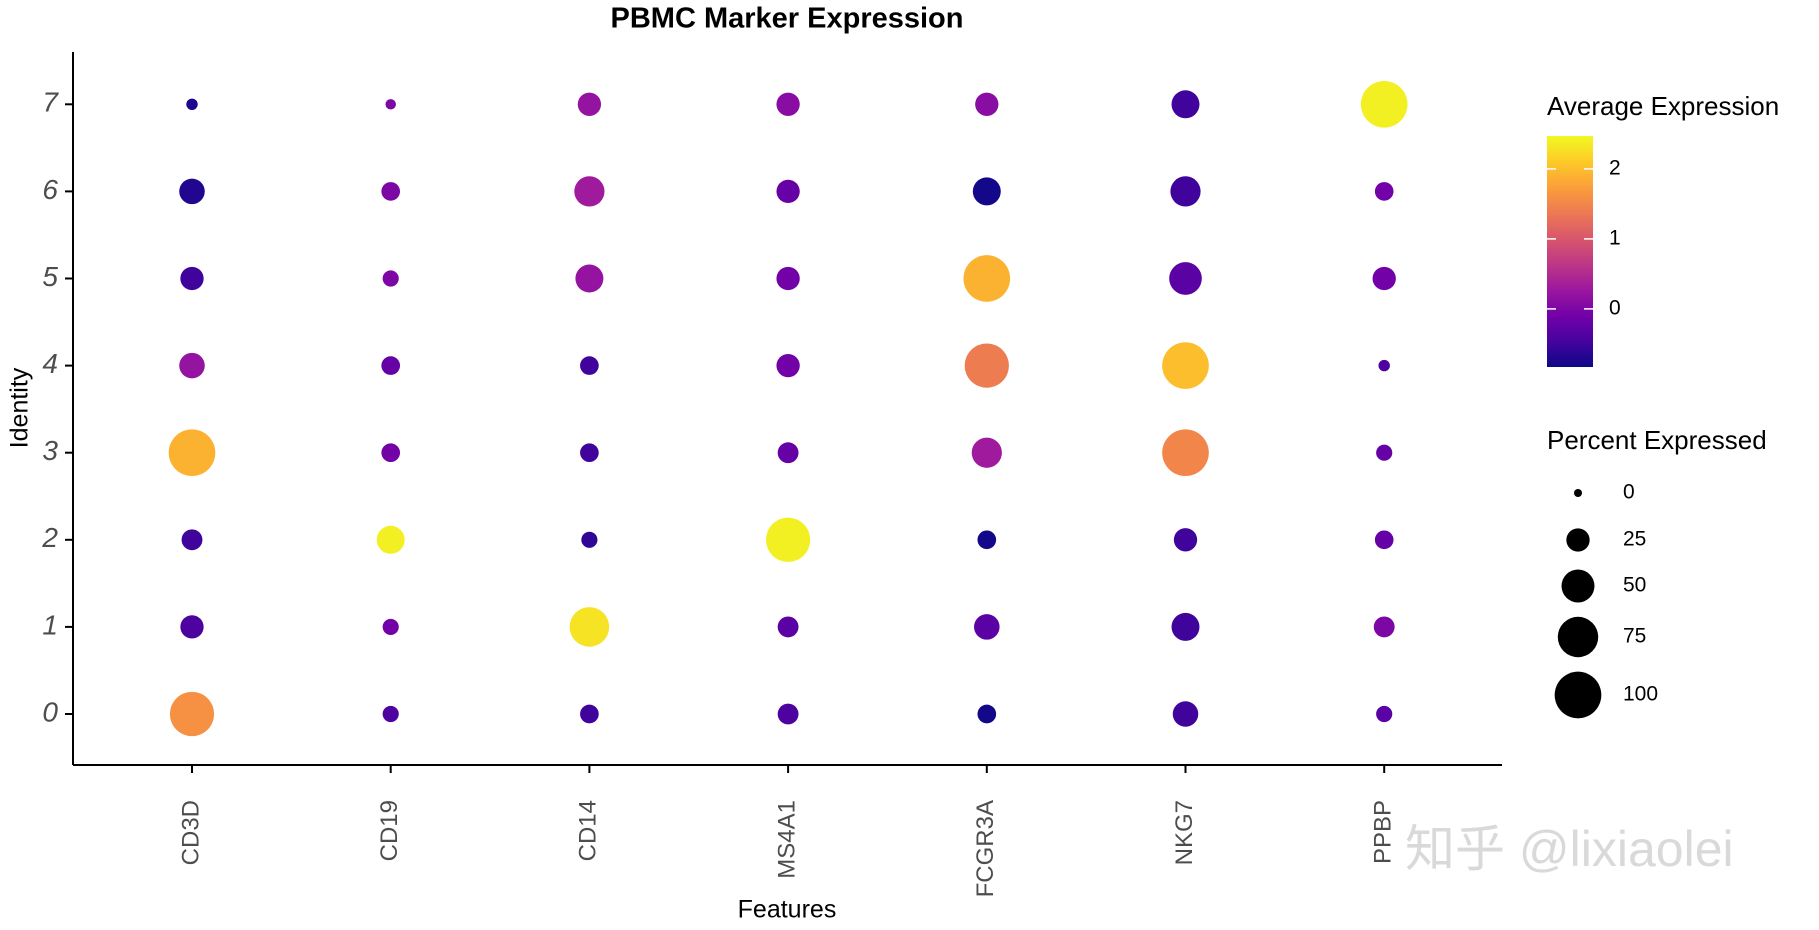 The width and height of the screenshot is (1819, 930). What do you see at coordinates (1657, 440) in the screenshot?
I see `size-legend-title: Percent Expressed` at bounding box center [1657, 440].